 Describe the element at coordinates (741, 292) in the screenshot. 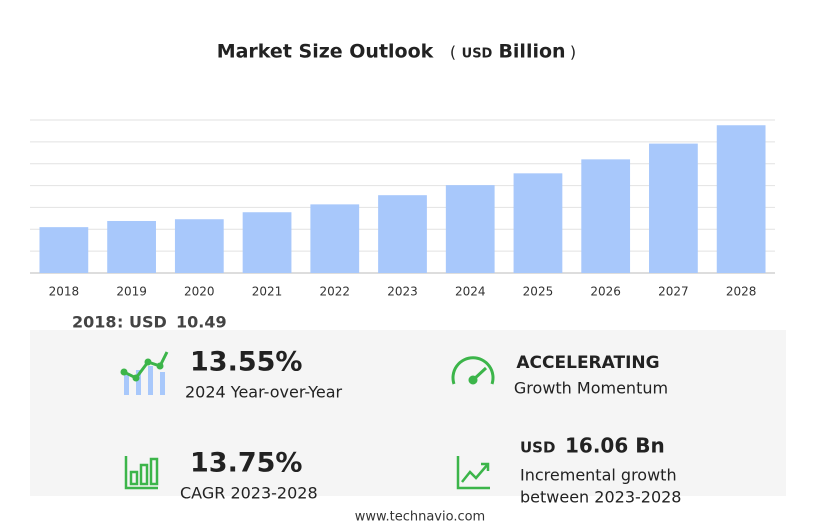

I see `x-tick-label: 2028` at that location.